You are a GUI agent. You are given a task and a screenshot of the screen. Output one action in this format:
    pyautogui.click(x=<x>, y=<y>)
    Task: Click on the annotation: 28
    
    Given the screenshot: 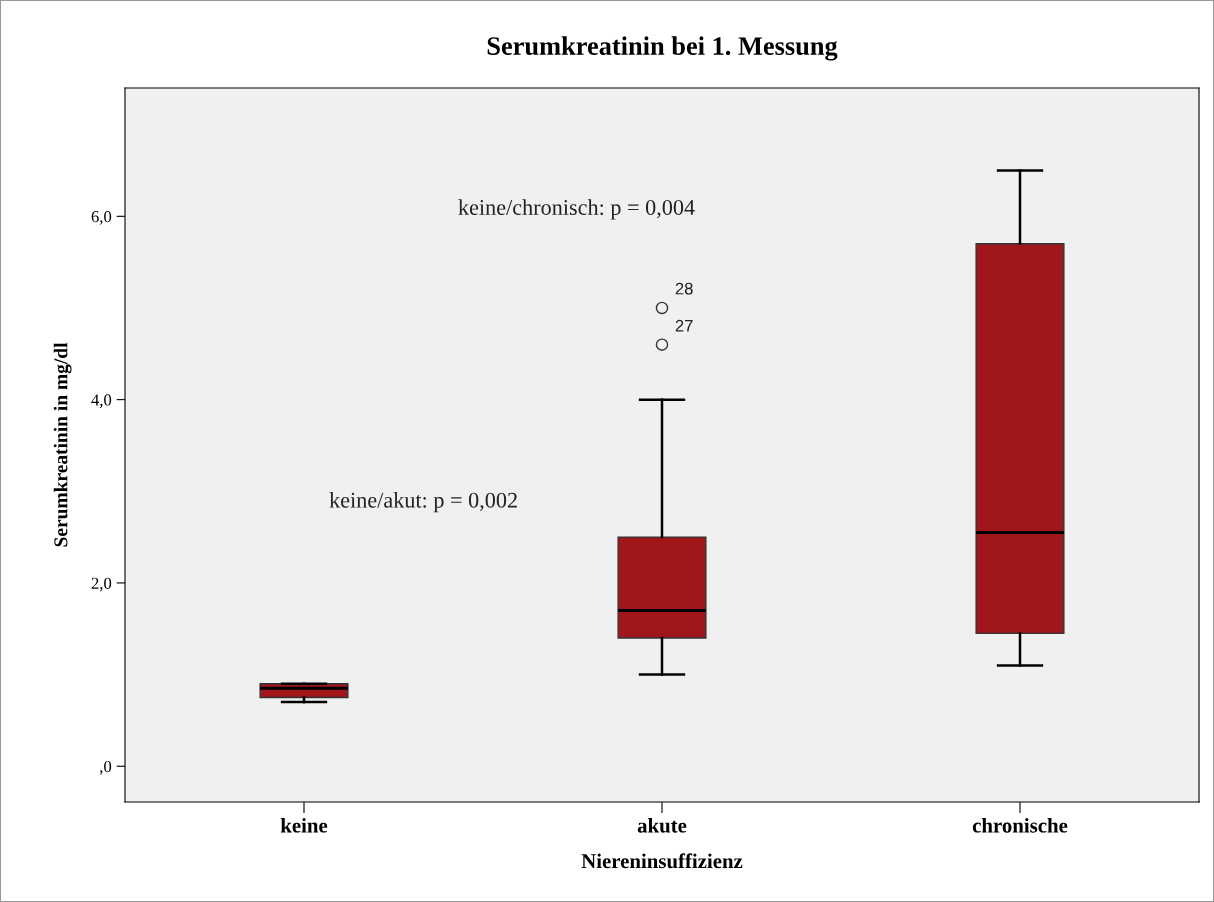 What is the action you would take?
    pyautogui.click(x=684, y=288)
    